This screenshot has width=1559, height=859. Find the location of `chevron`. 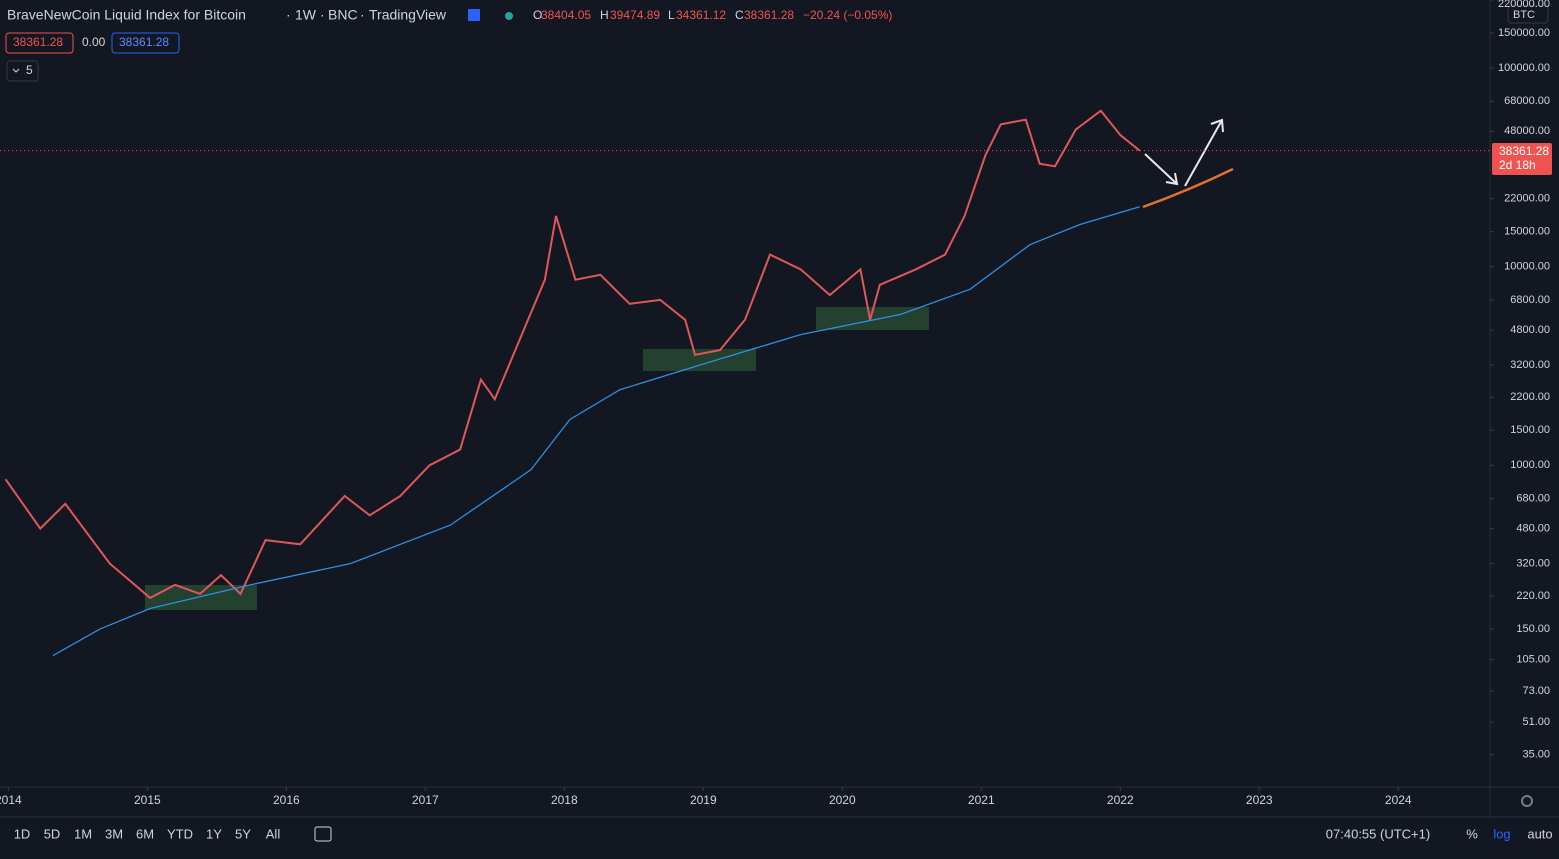

chevron is located at coordinates (16, 70).